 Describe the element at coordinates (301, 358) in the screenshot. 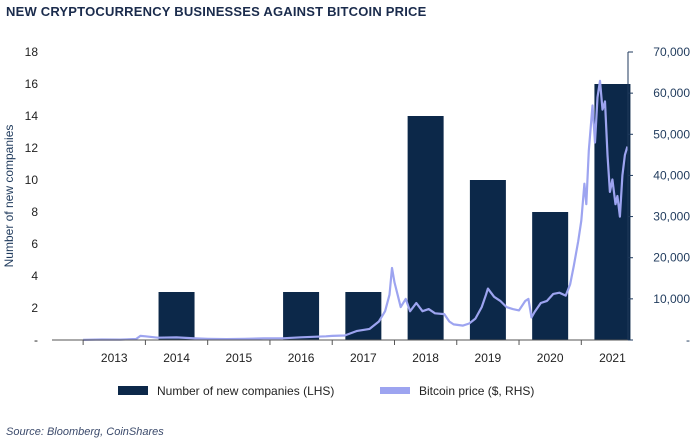

I see `x-tick-label: 2016` at that location.